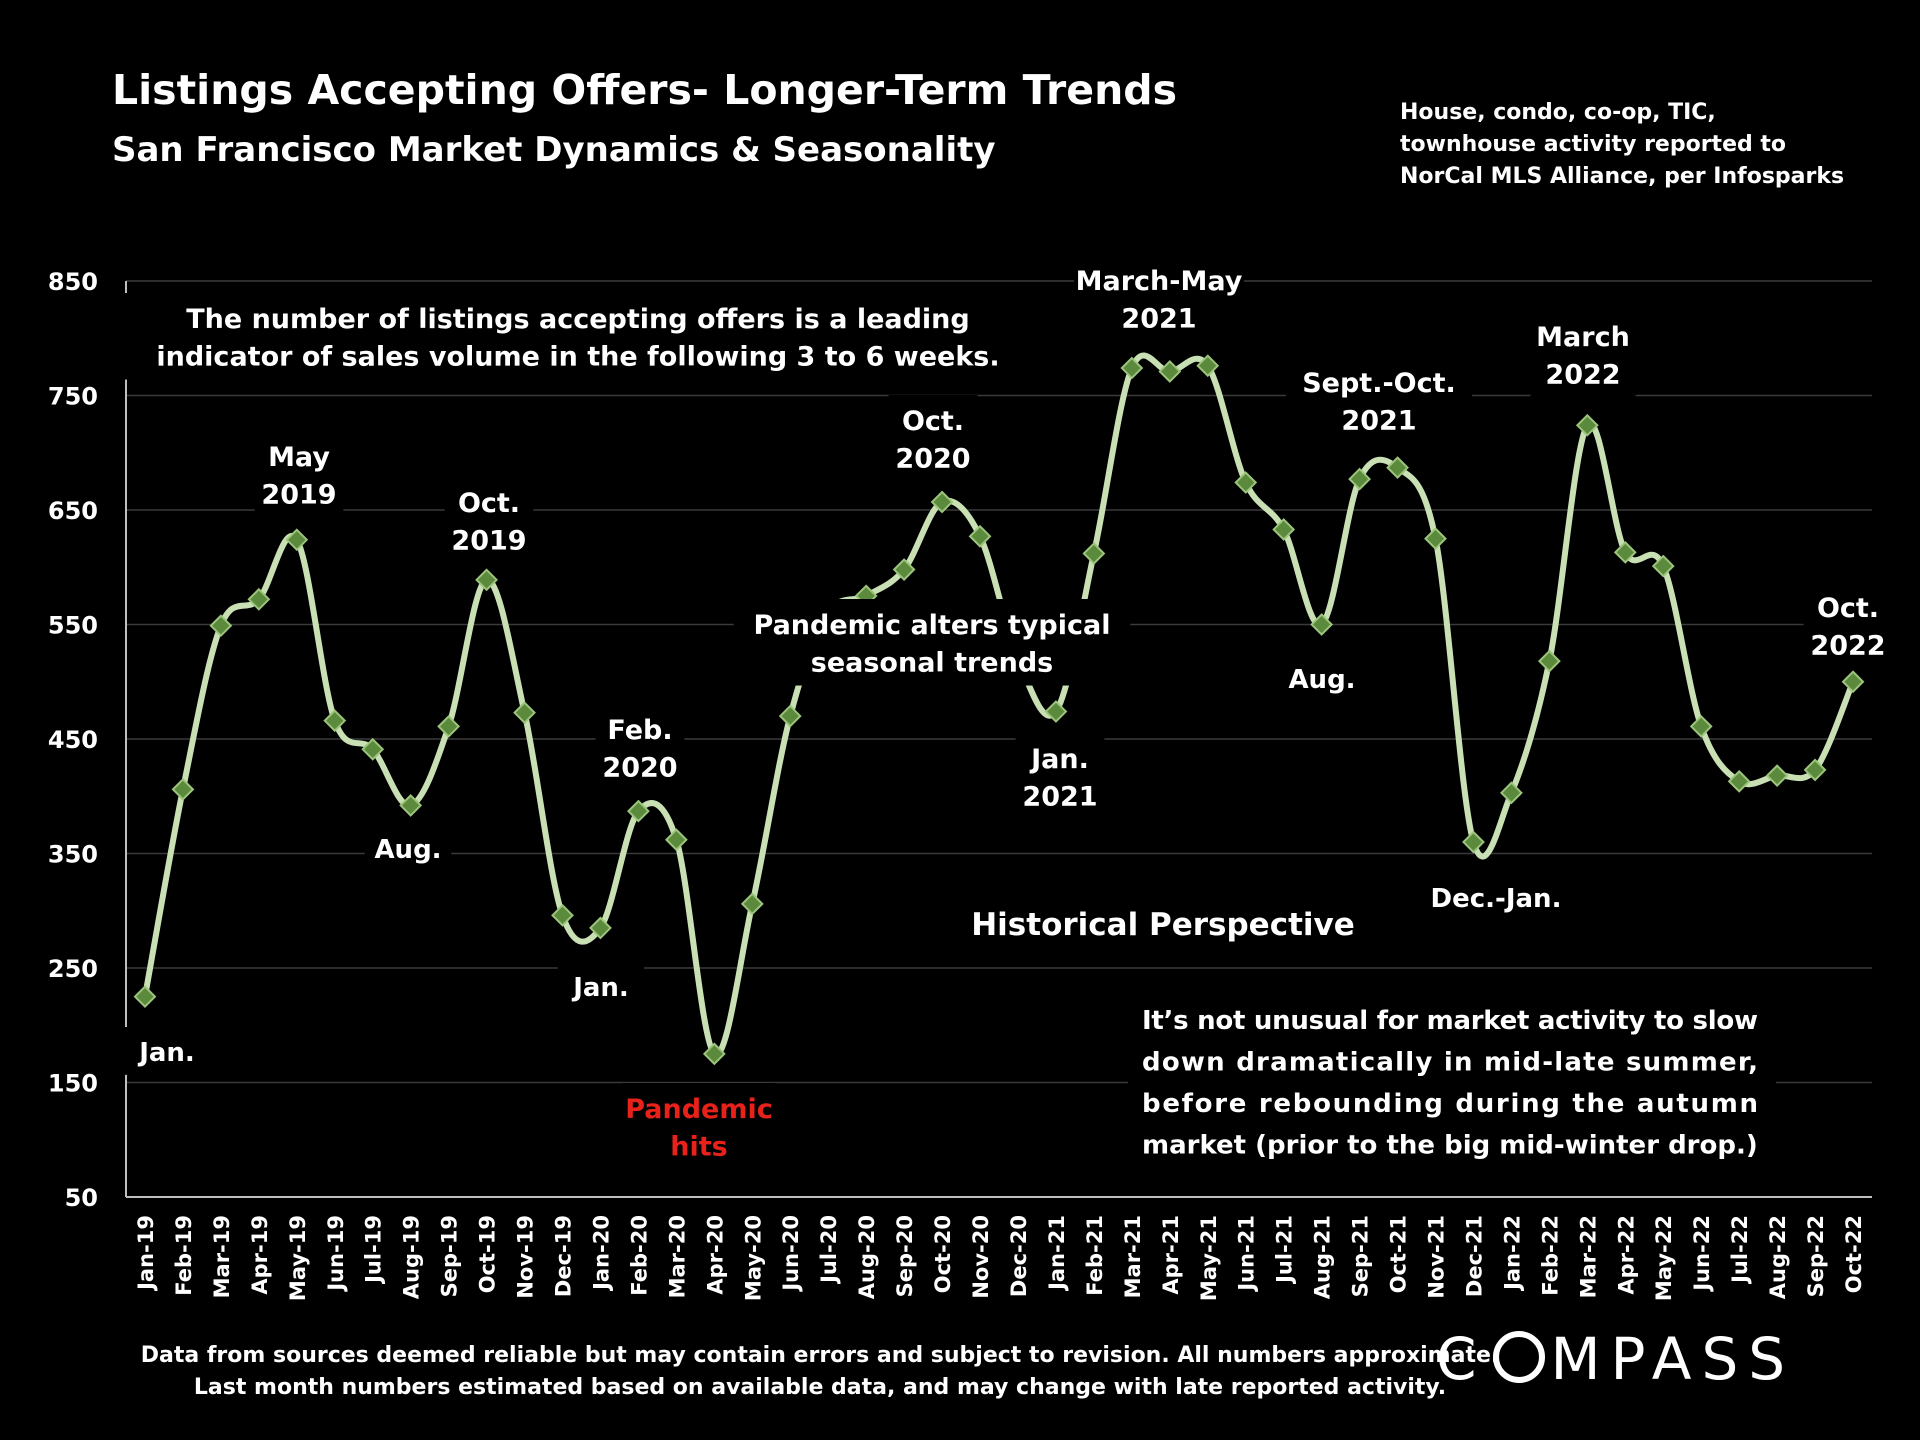 The image size is (1920, 1440). I want to click on x-tick-label: Feb-20, so click(639, 1255).